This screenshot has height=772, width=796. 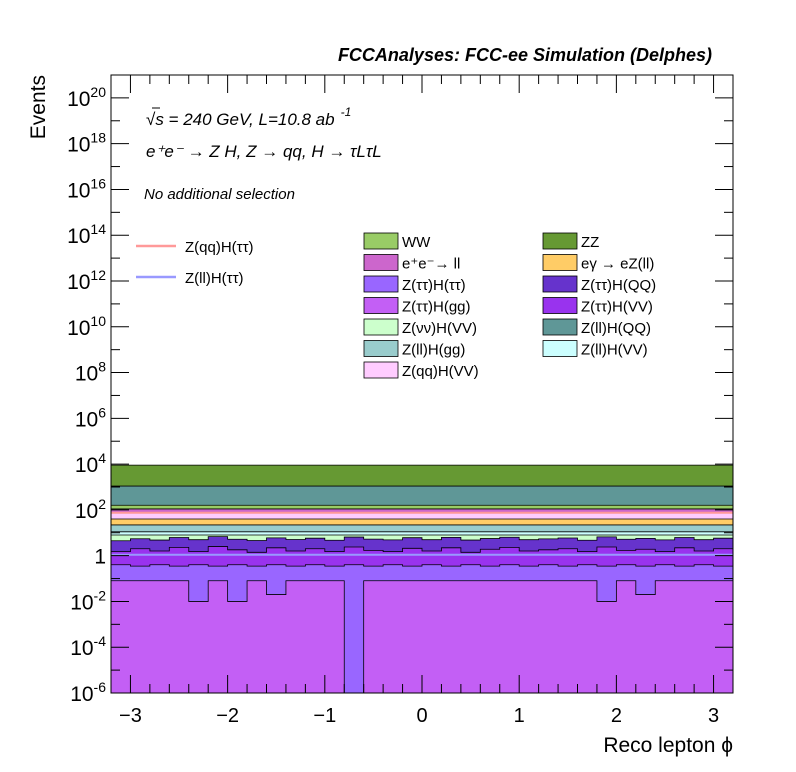 What do you see at coordinates (214, 278) in the screenshot?
I see `legend-line-label: Z(ll)H(ττ)` at bounding box center [214, 278].